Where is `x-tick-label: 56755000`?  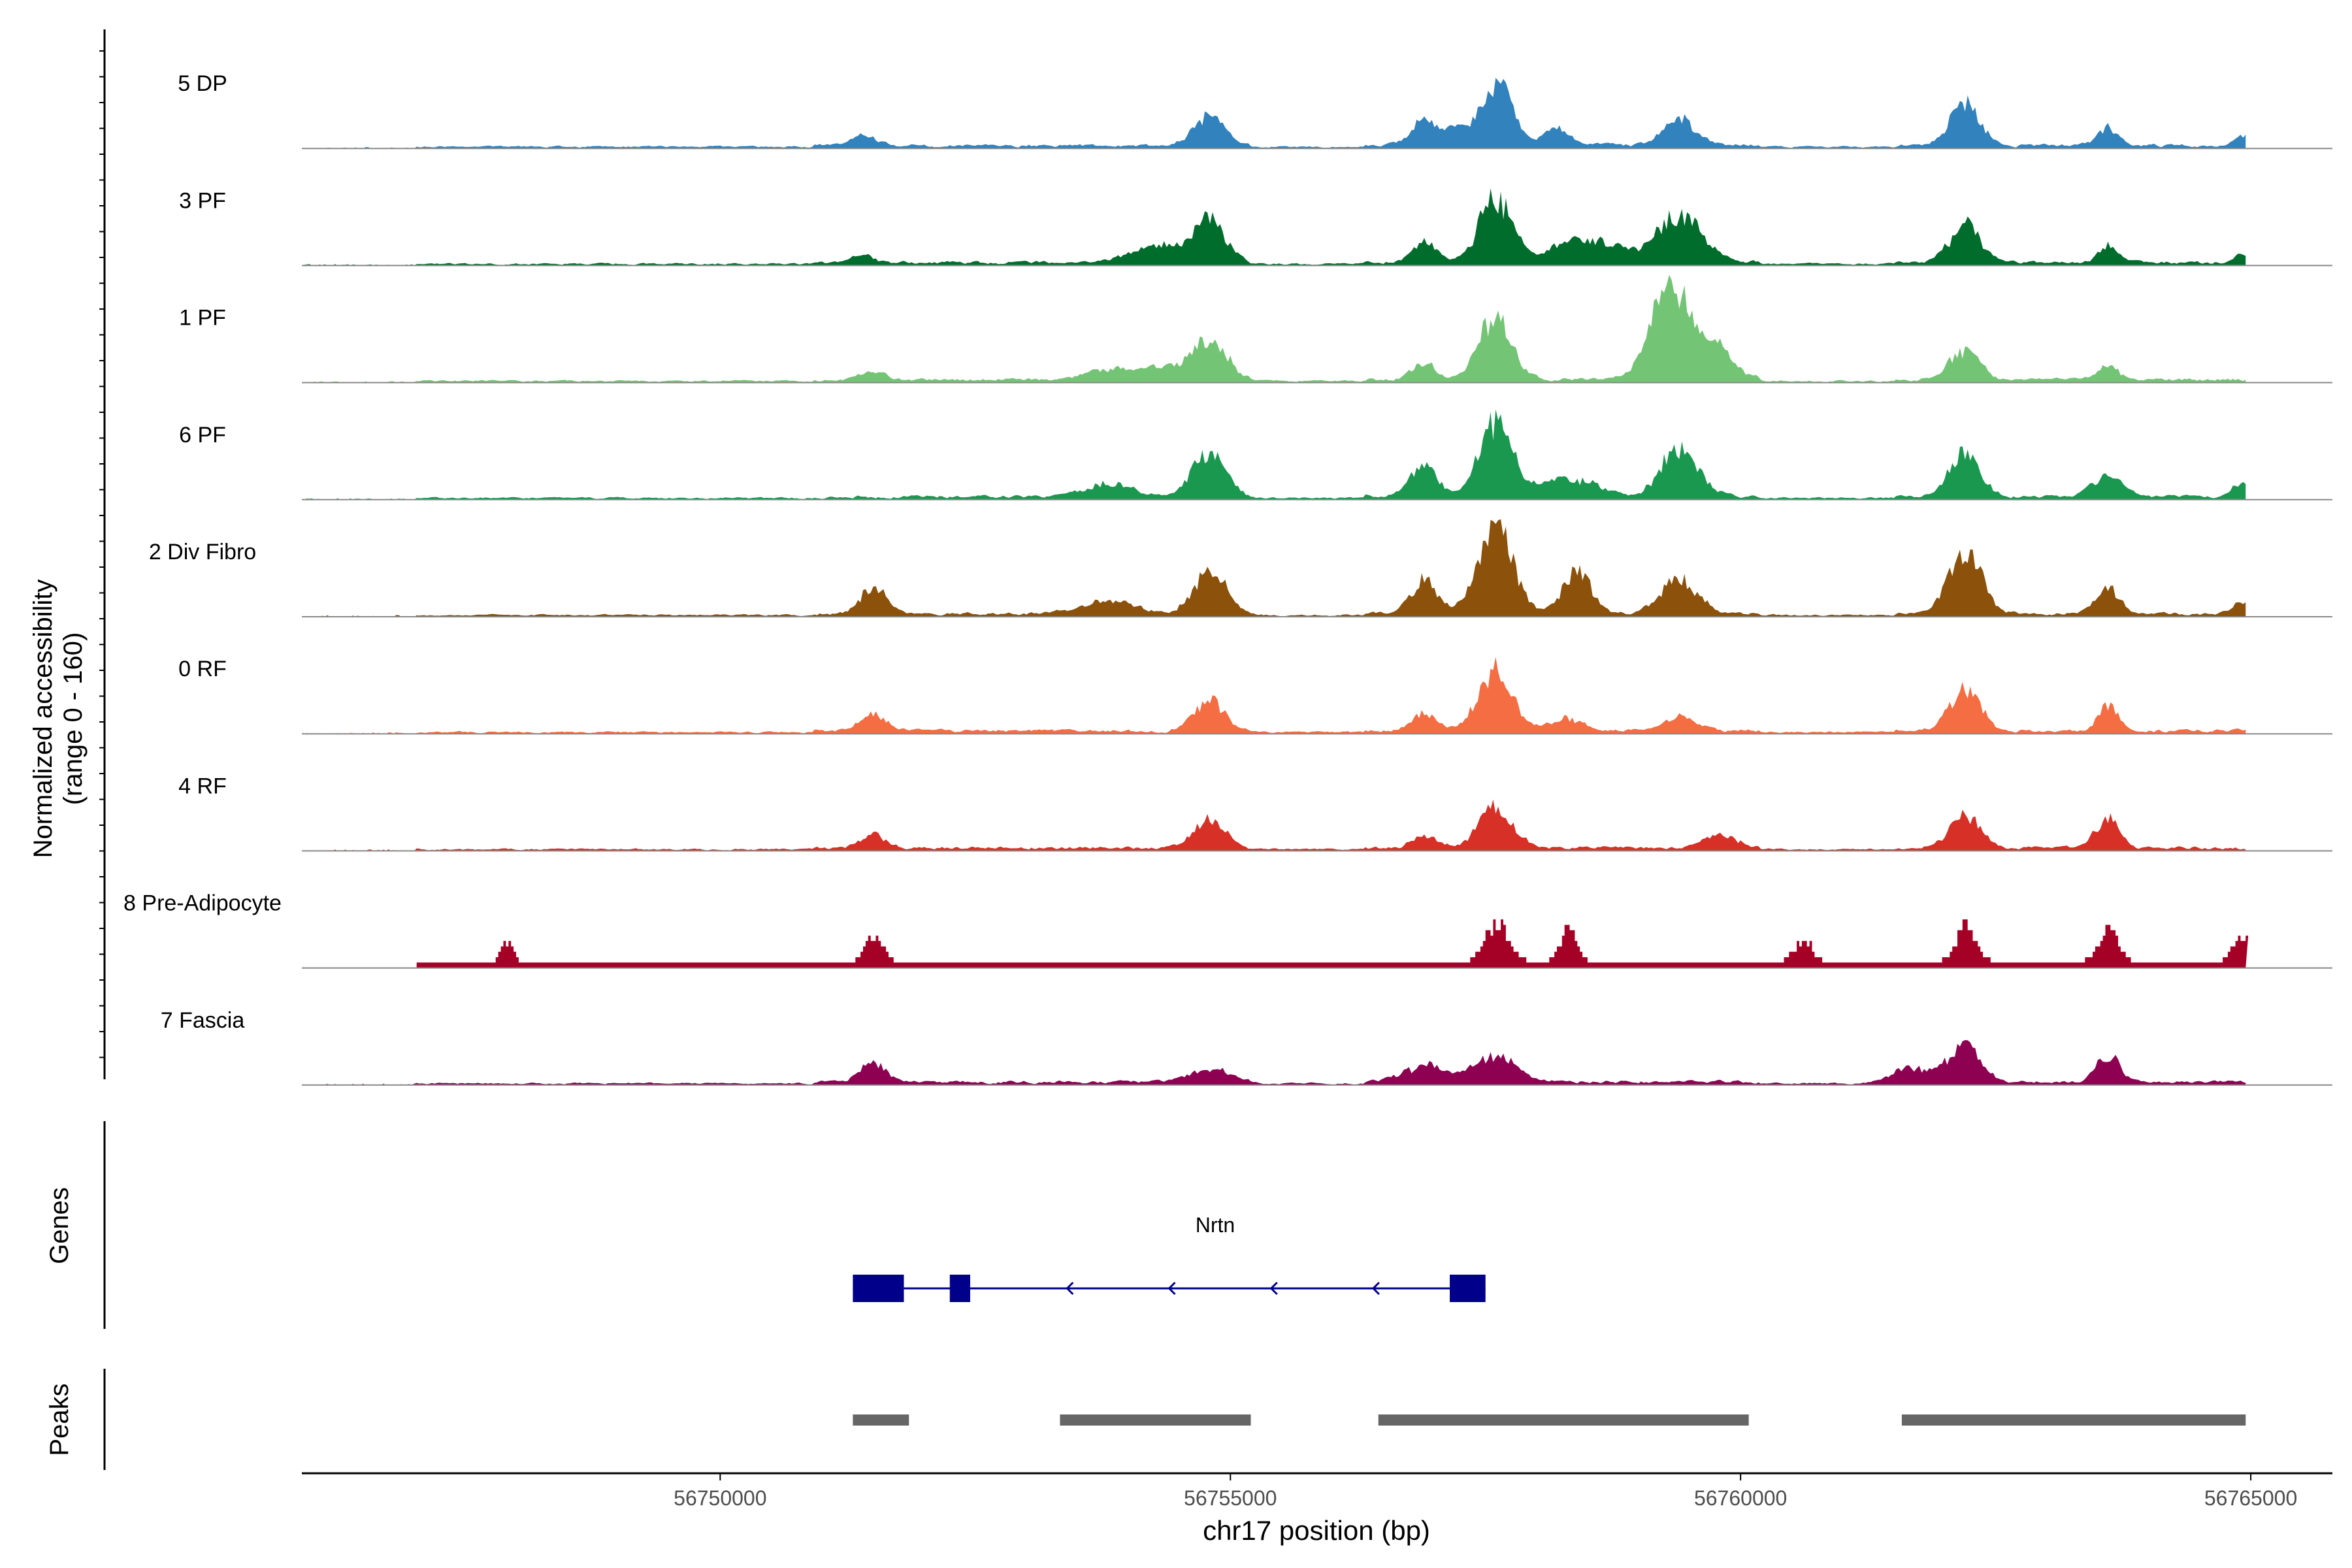 x-tick-label: 56755000 is located at coordinates (1230, 1498).